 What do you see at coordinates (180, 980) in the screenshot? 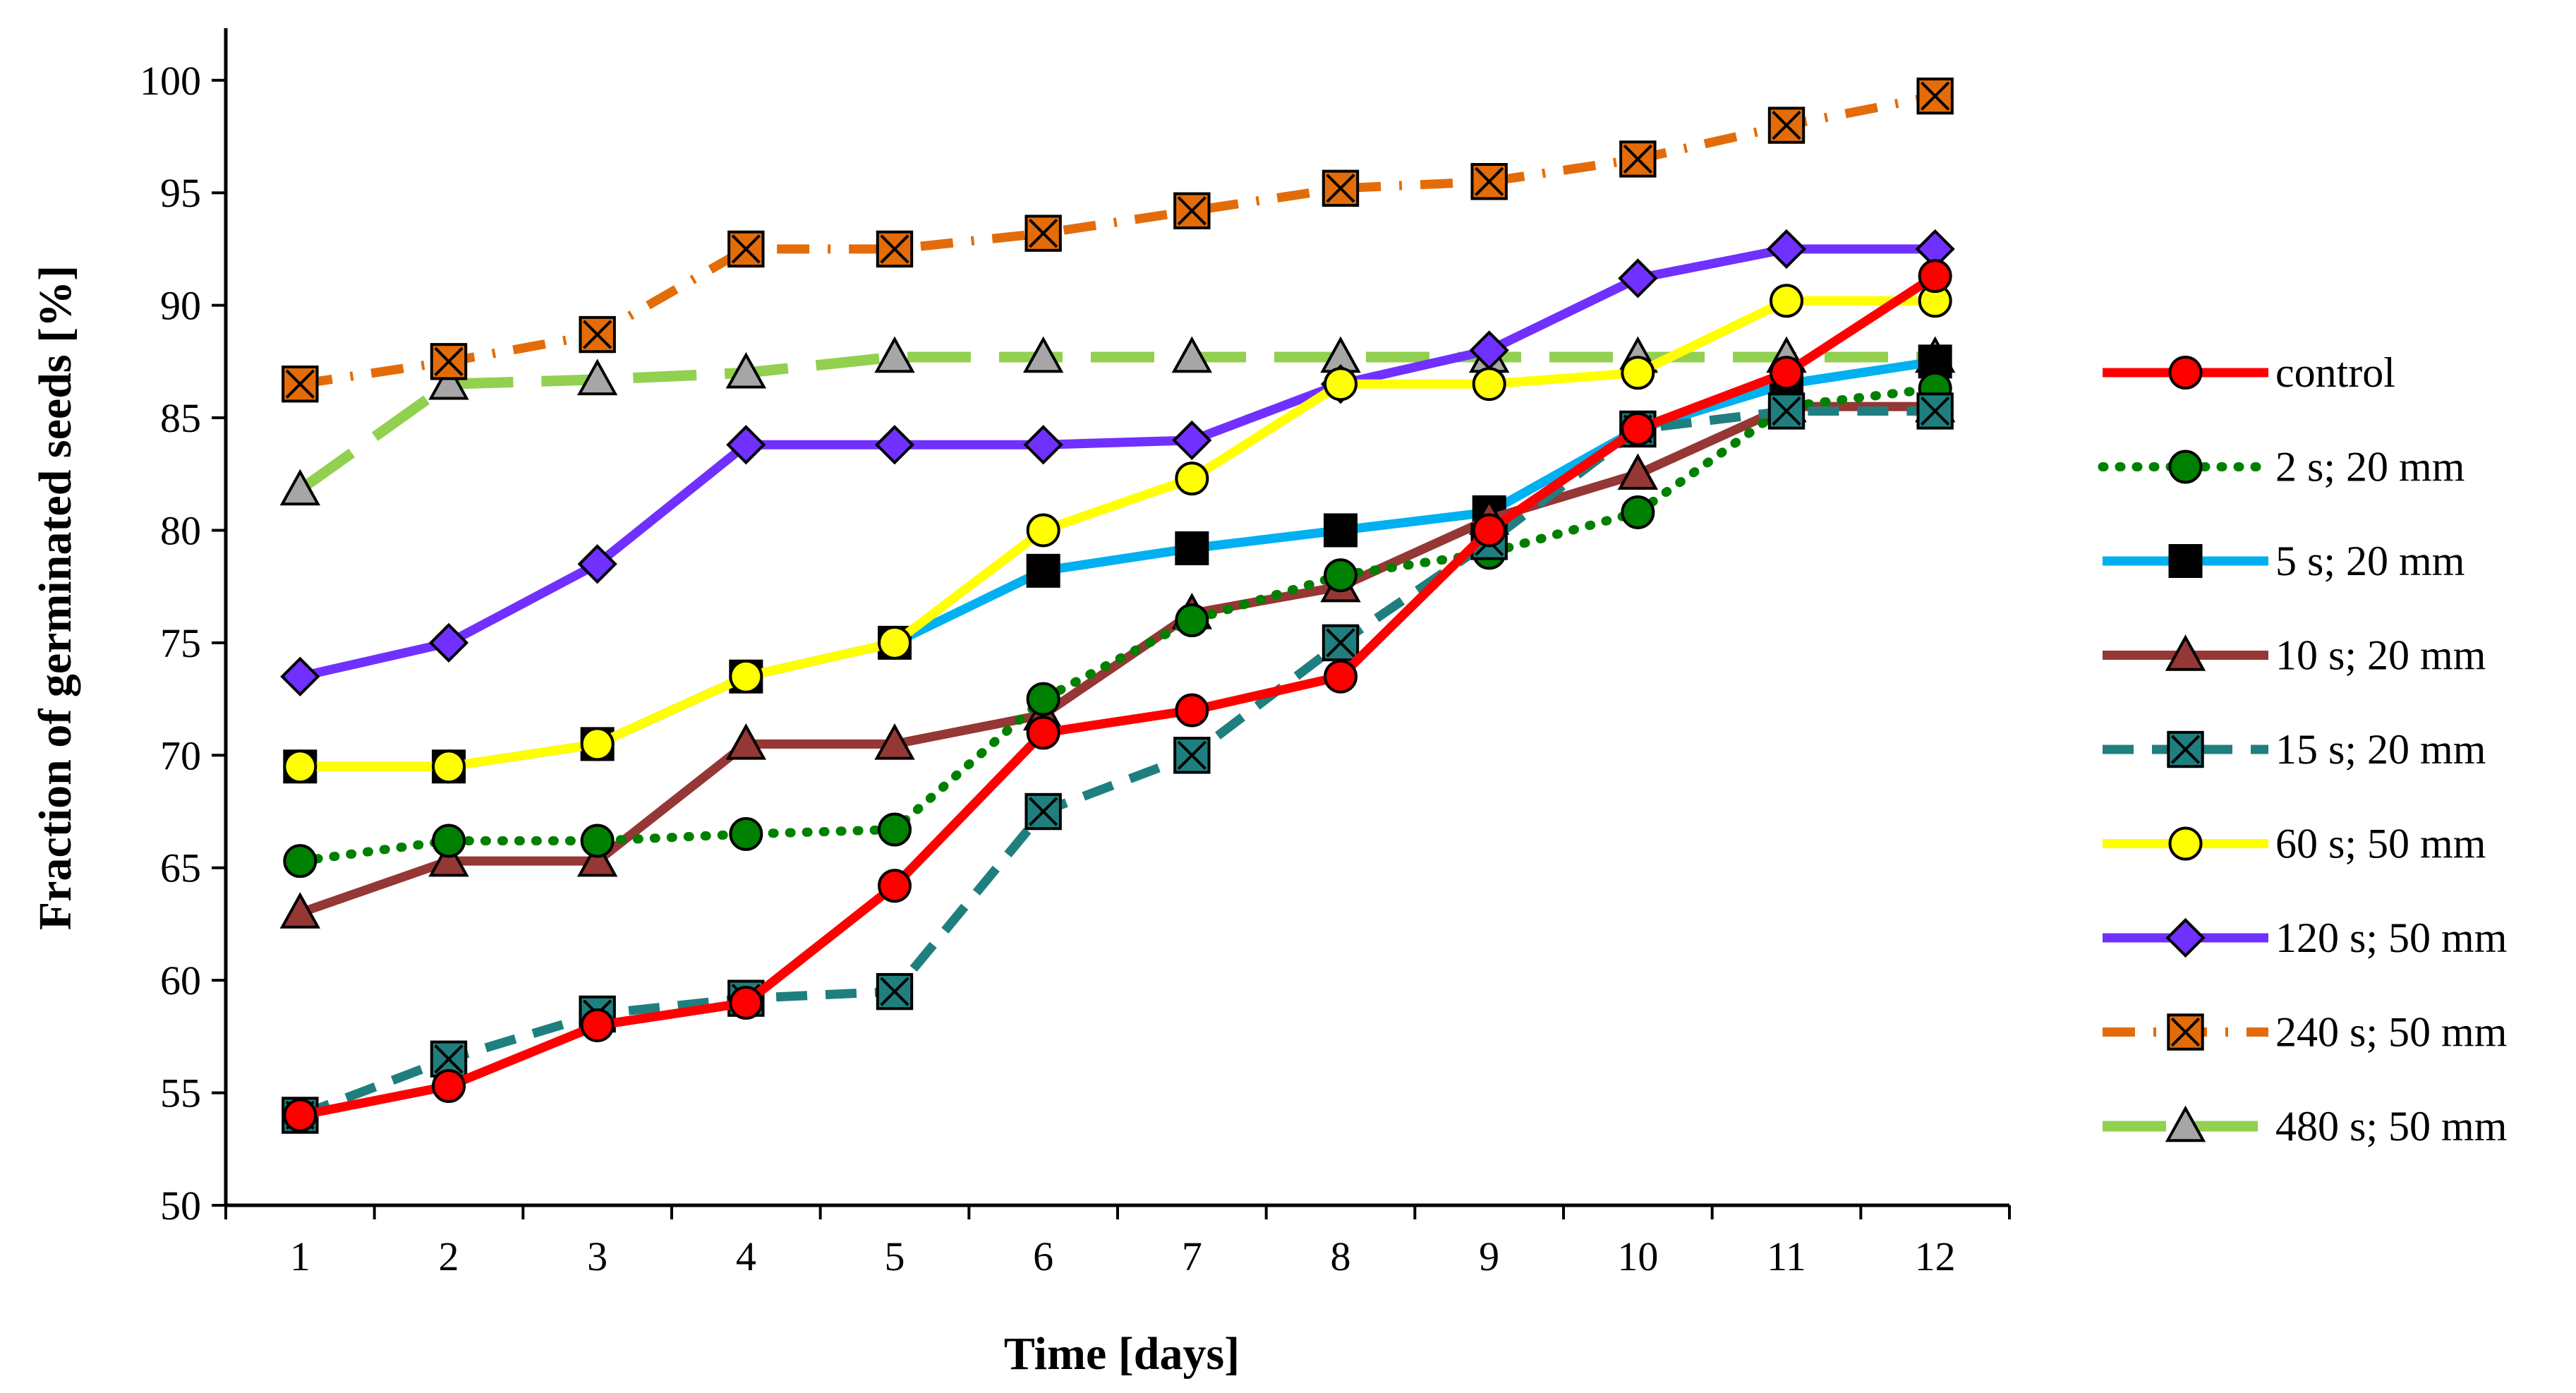
I see `y-tick-label: 60` at bounding box center [180, 980].